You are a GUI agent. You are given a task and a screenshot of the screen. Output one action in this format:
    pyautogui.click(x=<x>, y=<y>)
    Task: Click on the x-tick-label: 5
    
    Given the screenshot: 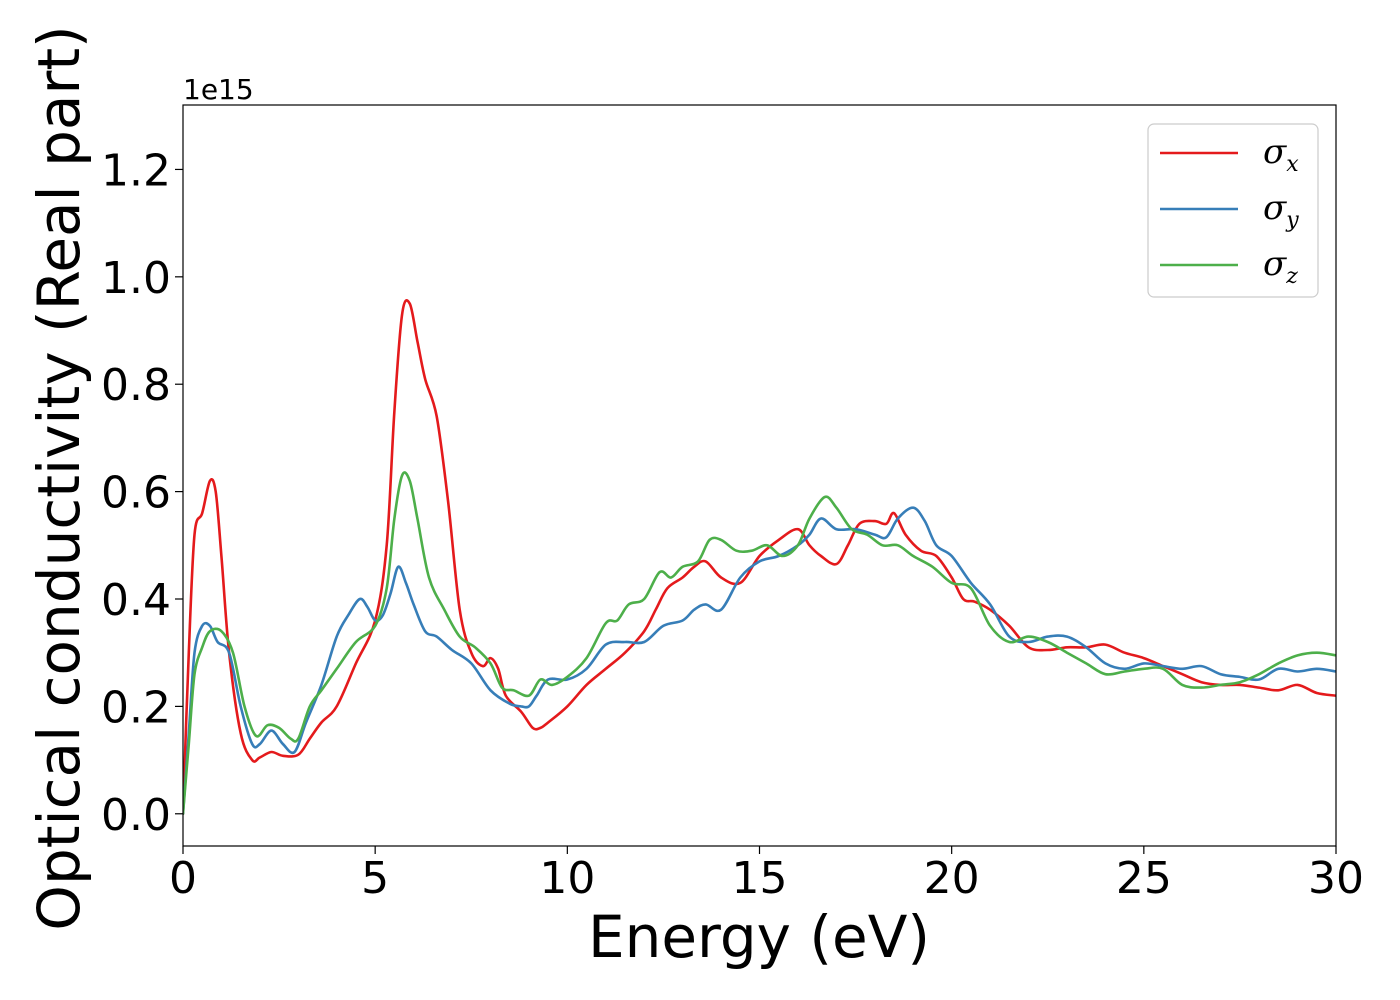 What is the action you would take?
    pyautogui.click(x=375, y=878)
    